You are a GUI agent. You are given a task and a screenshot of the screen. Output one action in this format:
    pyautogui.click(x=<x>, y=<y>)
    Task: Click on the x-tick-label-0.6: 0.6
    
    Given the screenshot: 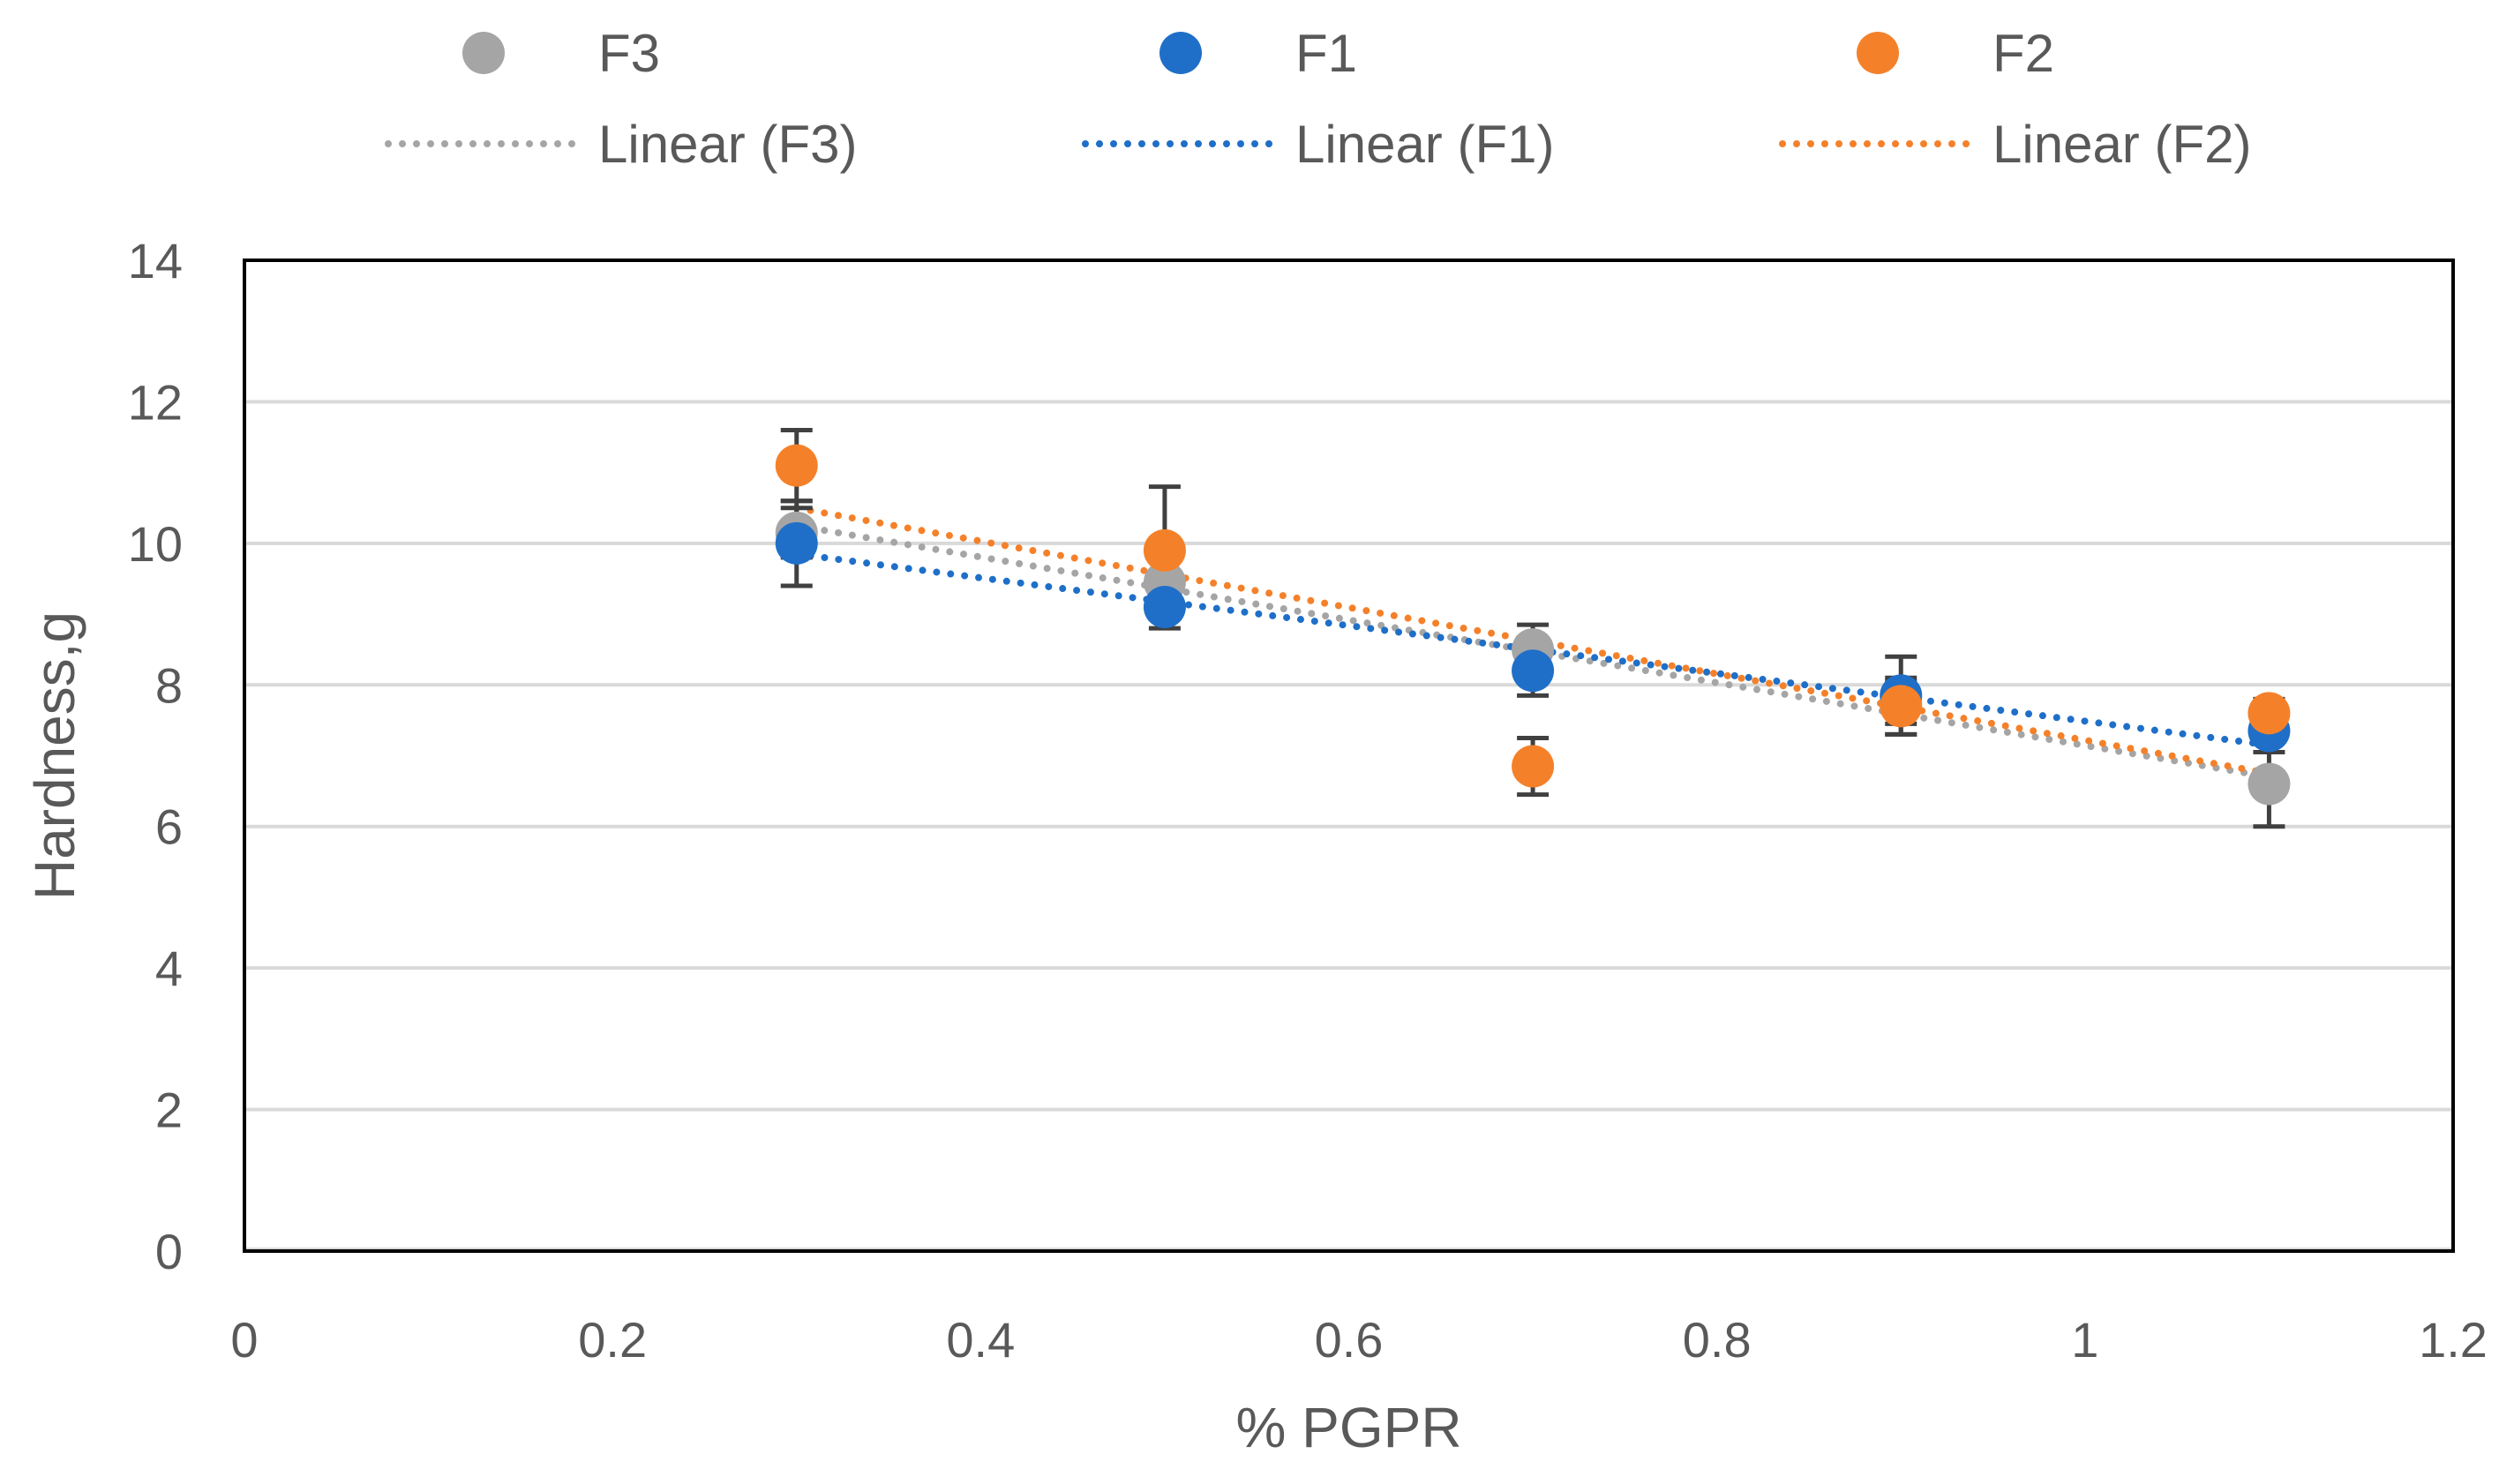 What is the action you would take?
    pyautogui.click(x=1349, y=1340)
    